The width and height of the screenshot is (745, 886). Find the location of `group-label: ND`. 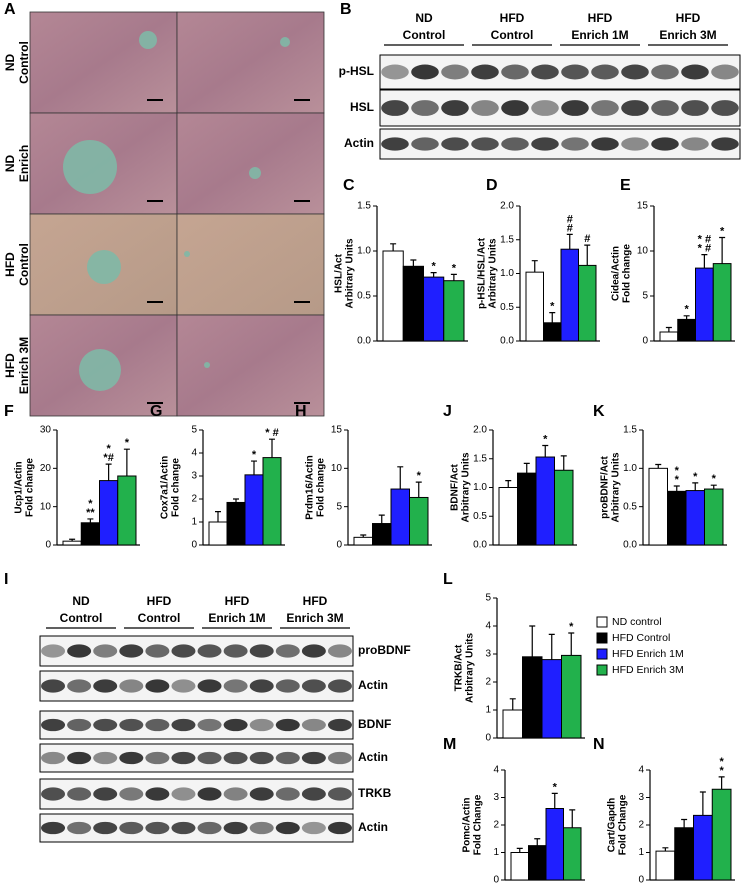

group-label: ND is located at coordinates (81, 601).